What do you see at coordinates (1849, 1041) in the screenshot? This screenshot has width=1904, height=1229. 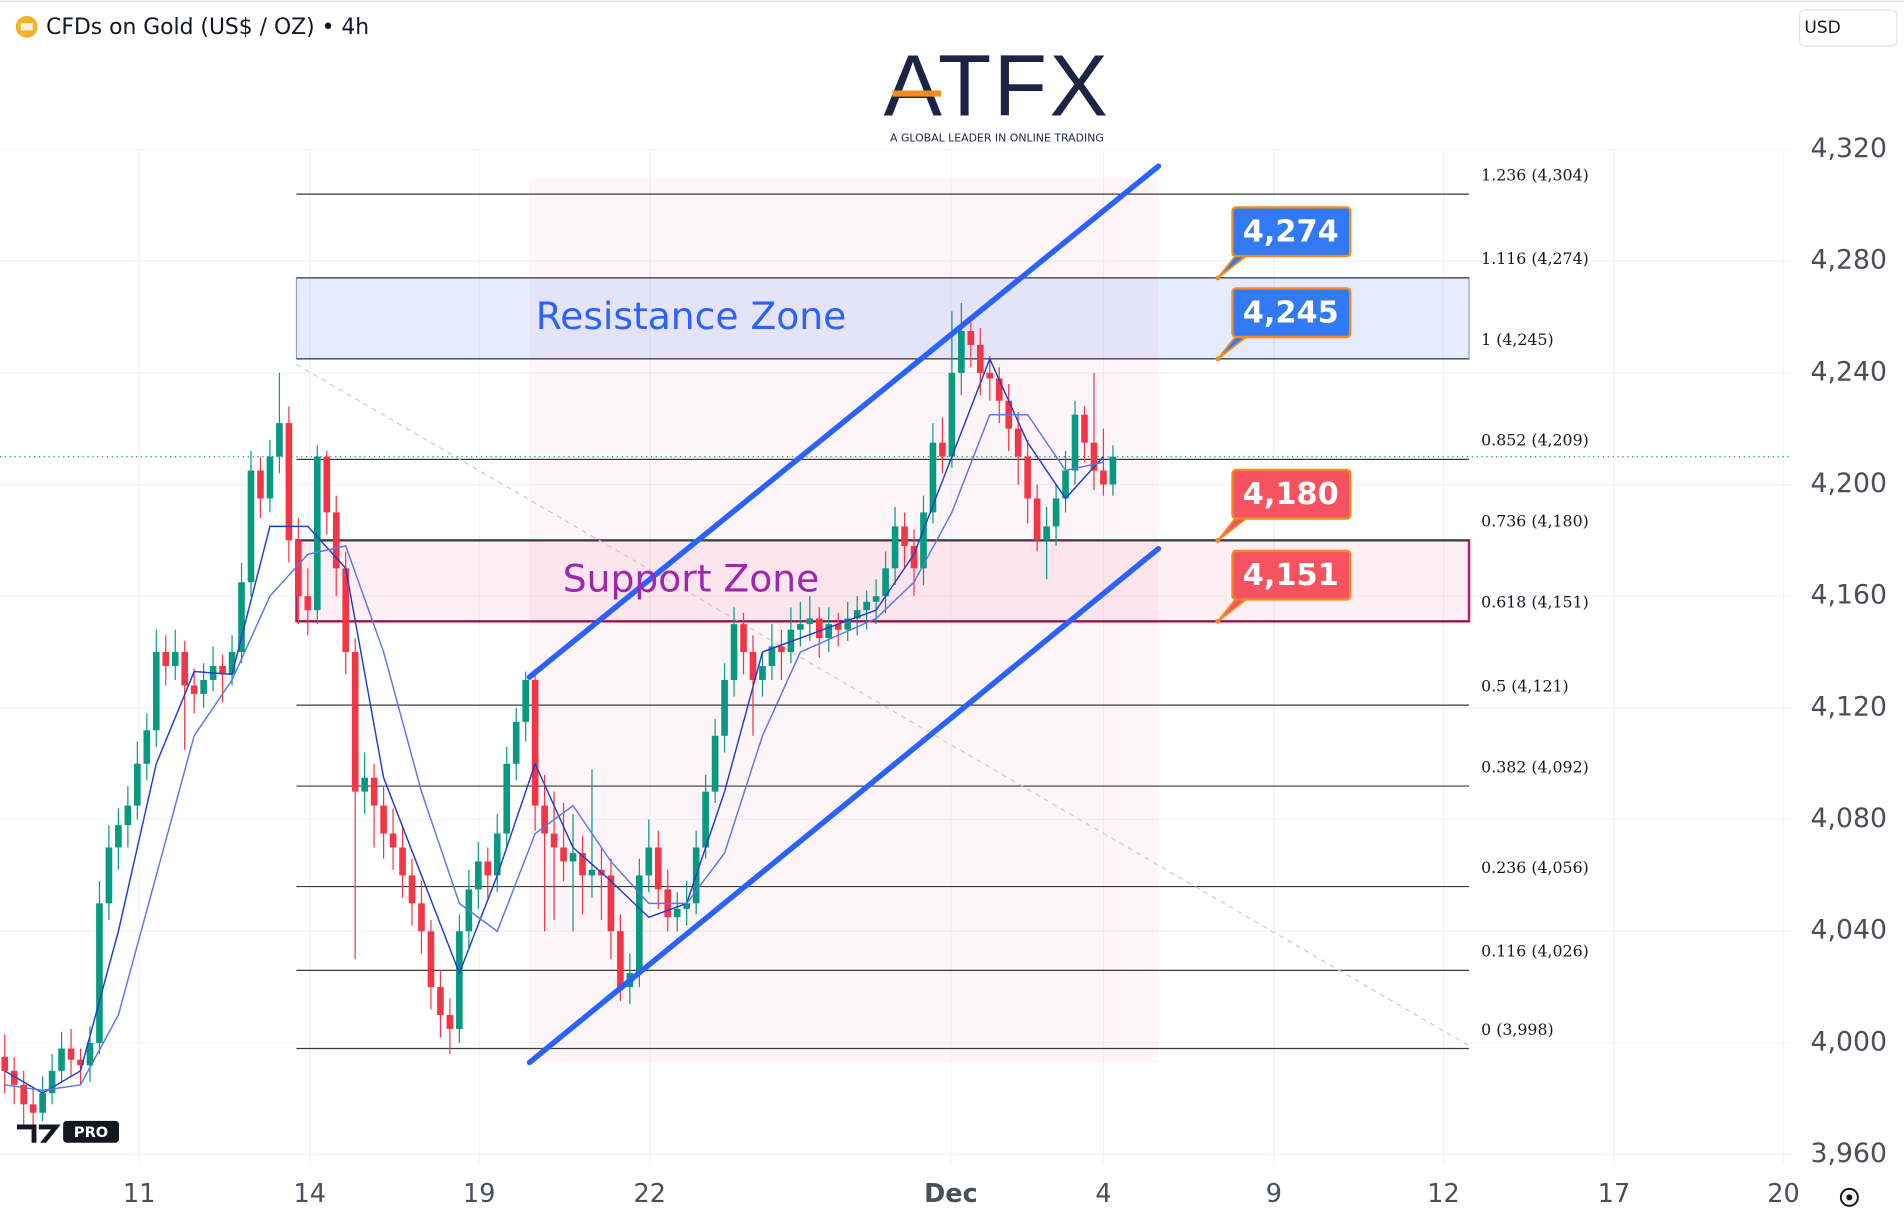 I see `y-tick-label: 4,000` at bounding box center [1849, 1041].